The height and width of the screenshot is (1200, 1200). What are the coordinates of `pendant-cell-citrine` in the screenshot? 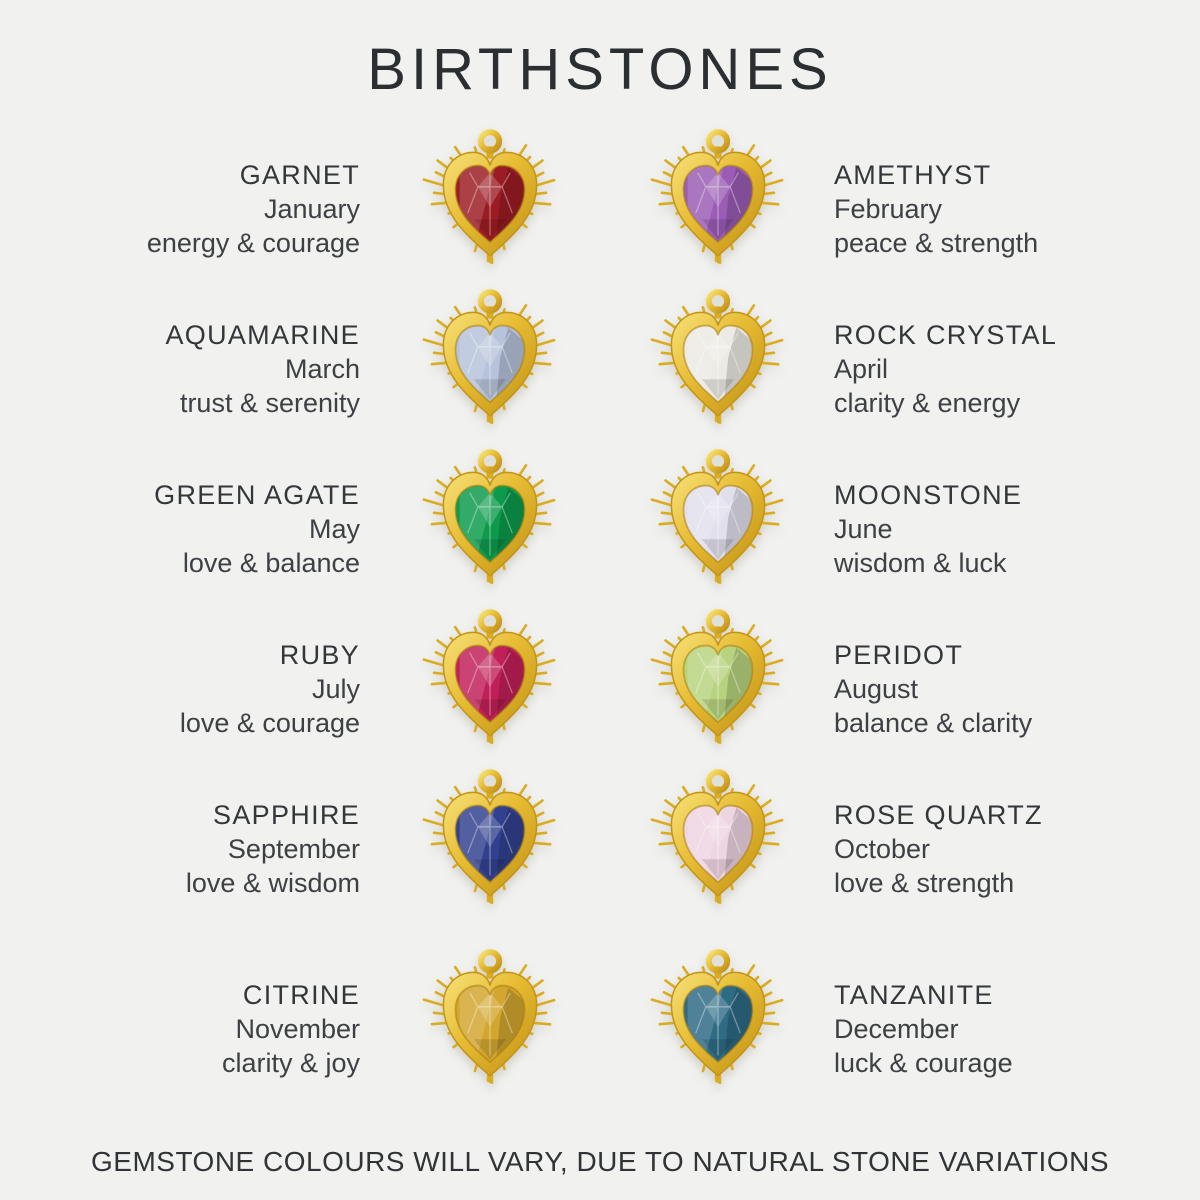 It's located at (490, 1029).